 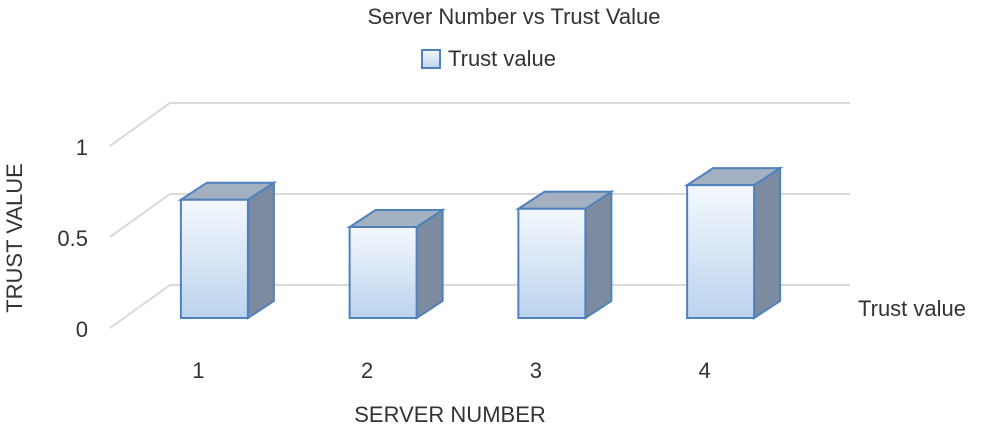 What do you see at coordinates (536, 370) in the screenshot?
I see `x-tick-label: 3` at bounding box center [536, 370].